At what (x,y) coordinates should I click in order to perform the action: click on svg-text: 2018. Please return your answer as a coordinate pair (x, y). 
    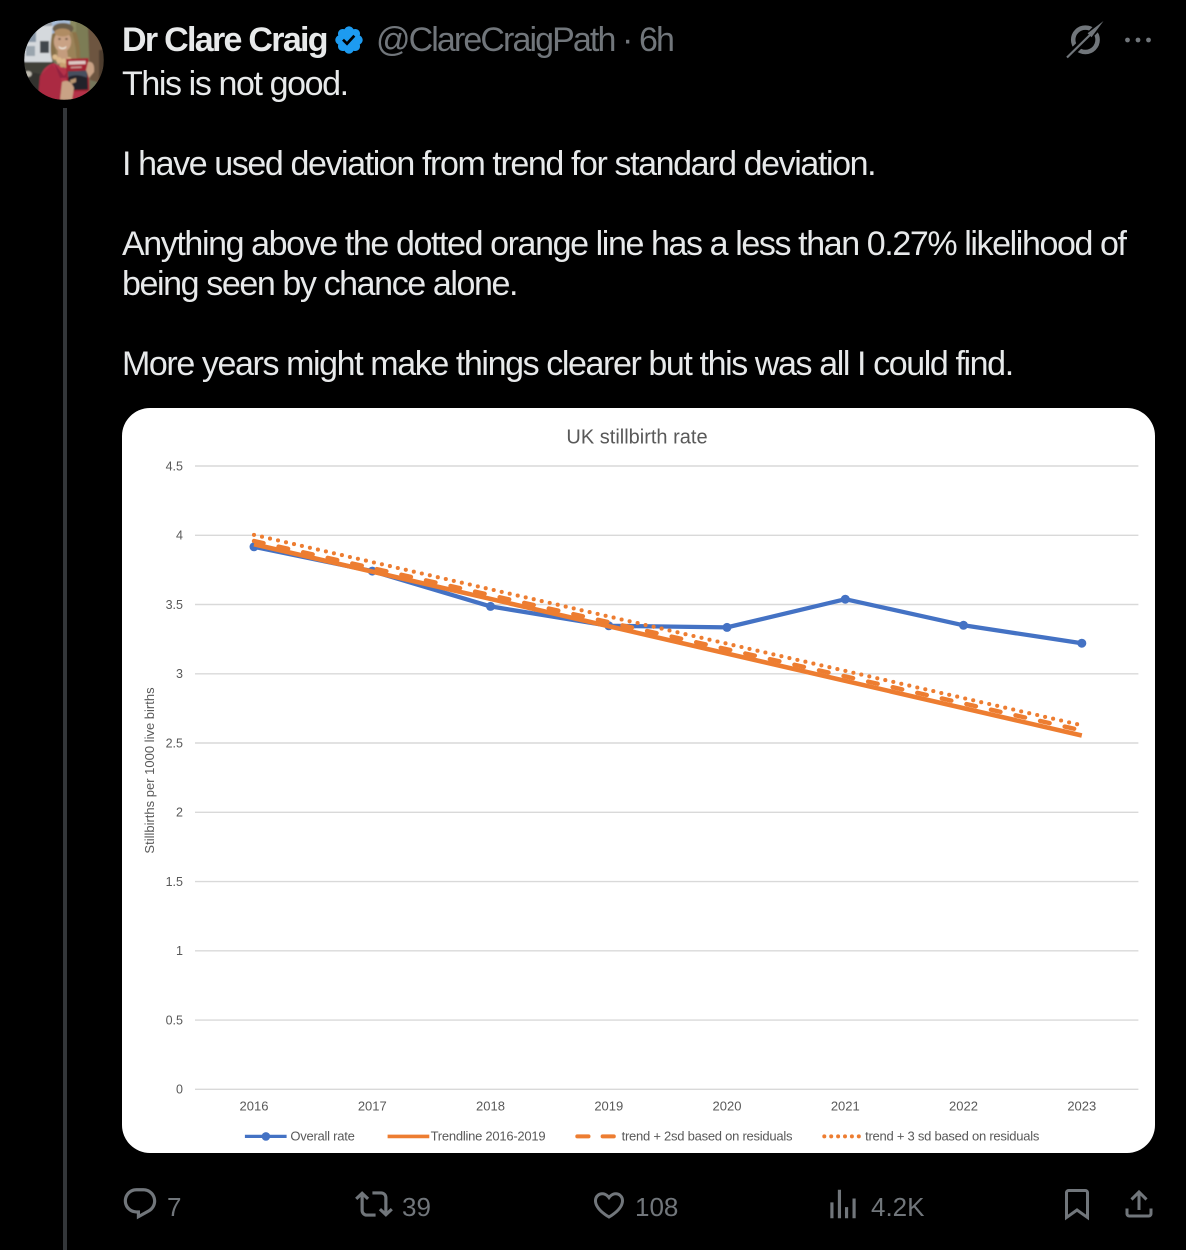
    Looking at the image, I should click on (490, 1106).